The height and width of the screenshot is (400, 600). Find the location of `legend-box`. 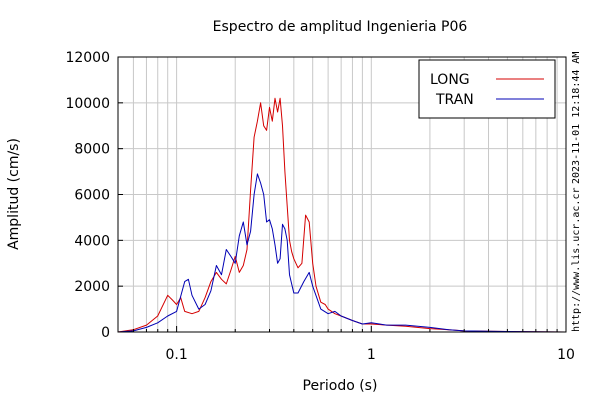

legend-box is located at coordinates (487, 89).